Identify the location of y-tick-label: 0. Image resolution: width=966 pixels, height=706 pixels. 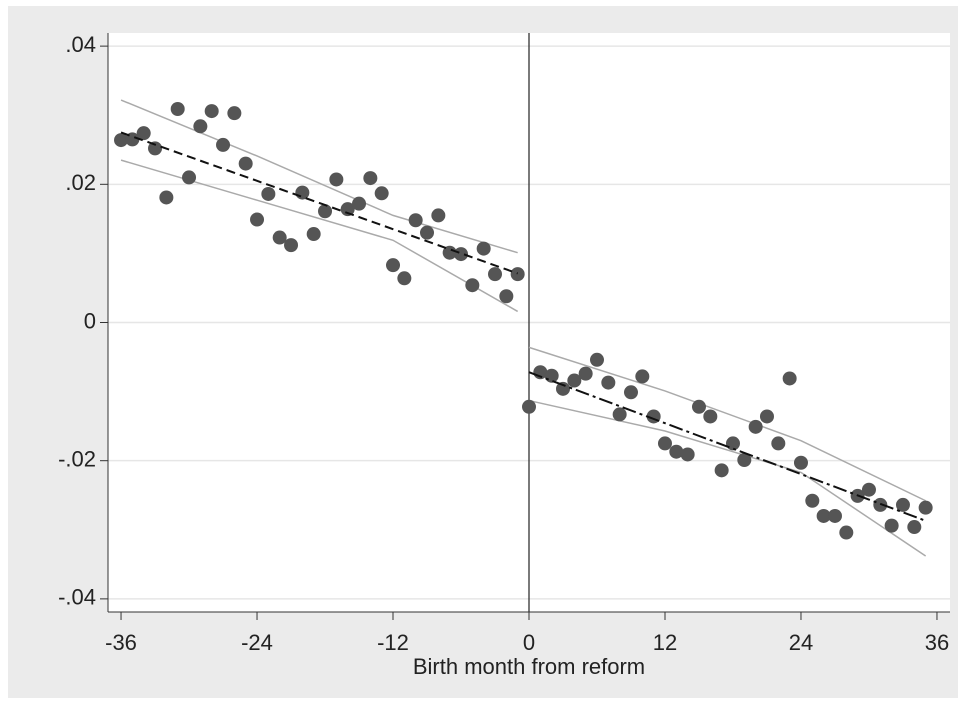
(90, 320).